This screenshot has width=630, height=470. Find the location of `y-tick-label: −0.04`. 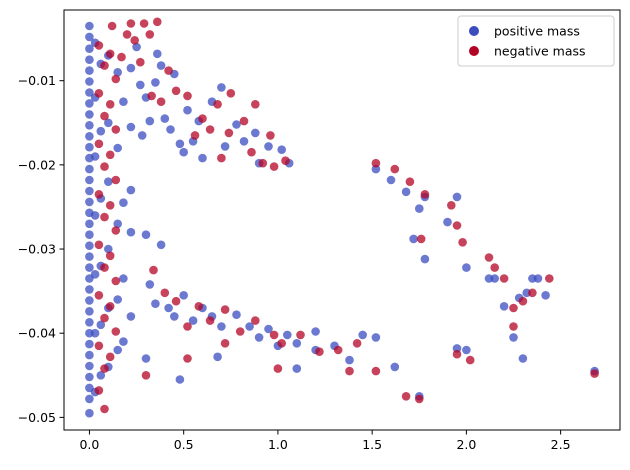

y-tick-label: −0.04 is located at coordinates (37, 333).